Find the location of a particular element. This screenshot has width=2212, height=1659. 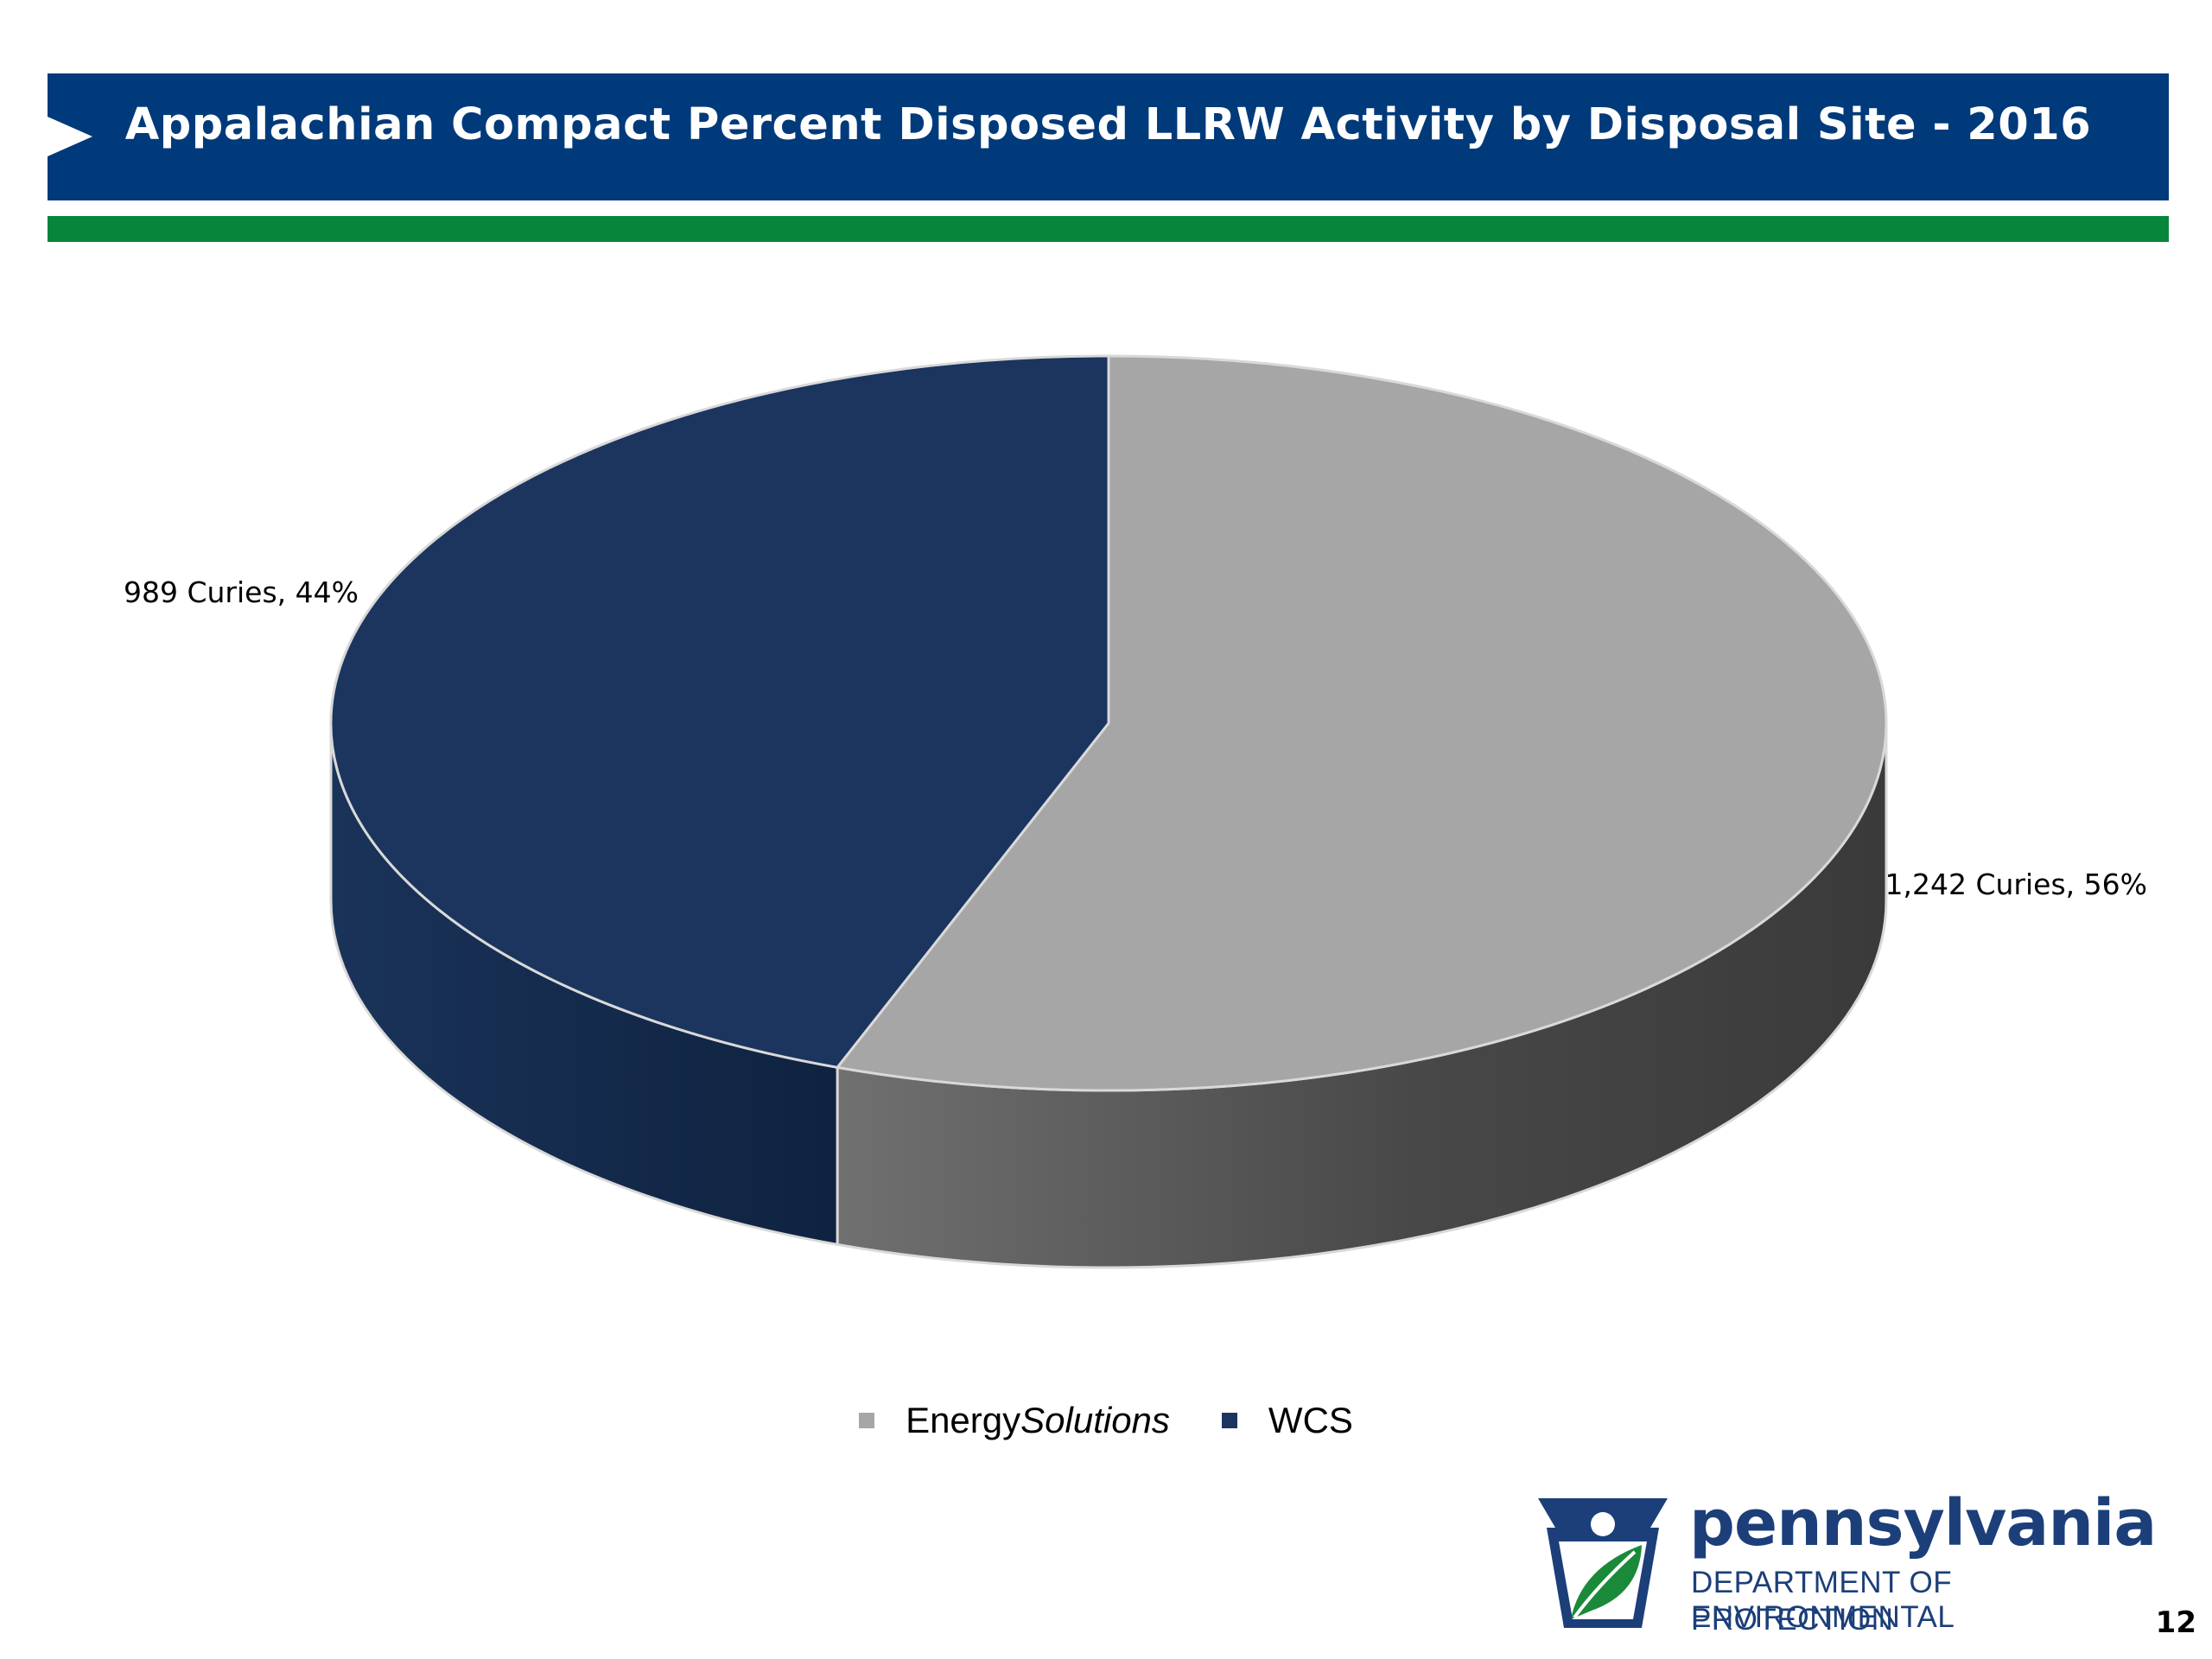

logo-subtitle-line2: PROTECTION is located at coordinates (1792, 1620).